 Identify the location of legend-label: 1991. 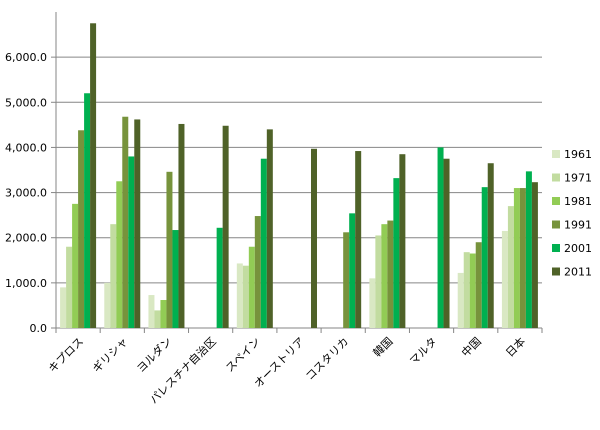
(578, 225).